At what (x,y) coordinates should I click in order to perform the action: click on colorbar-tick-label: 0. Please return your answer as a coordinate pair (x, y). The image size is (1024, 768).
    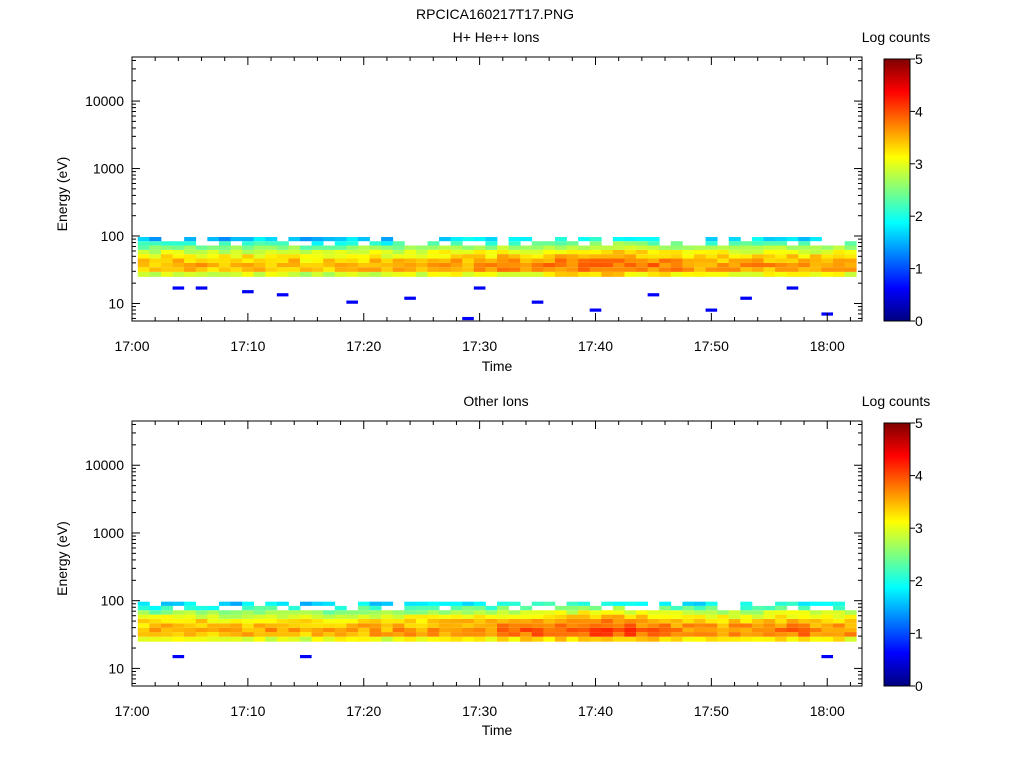
    Looking at the image, I should click on (919, 321).